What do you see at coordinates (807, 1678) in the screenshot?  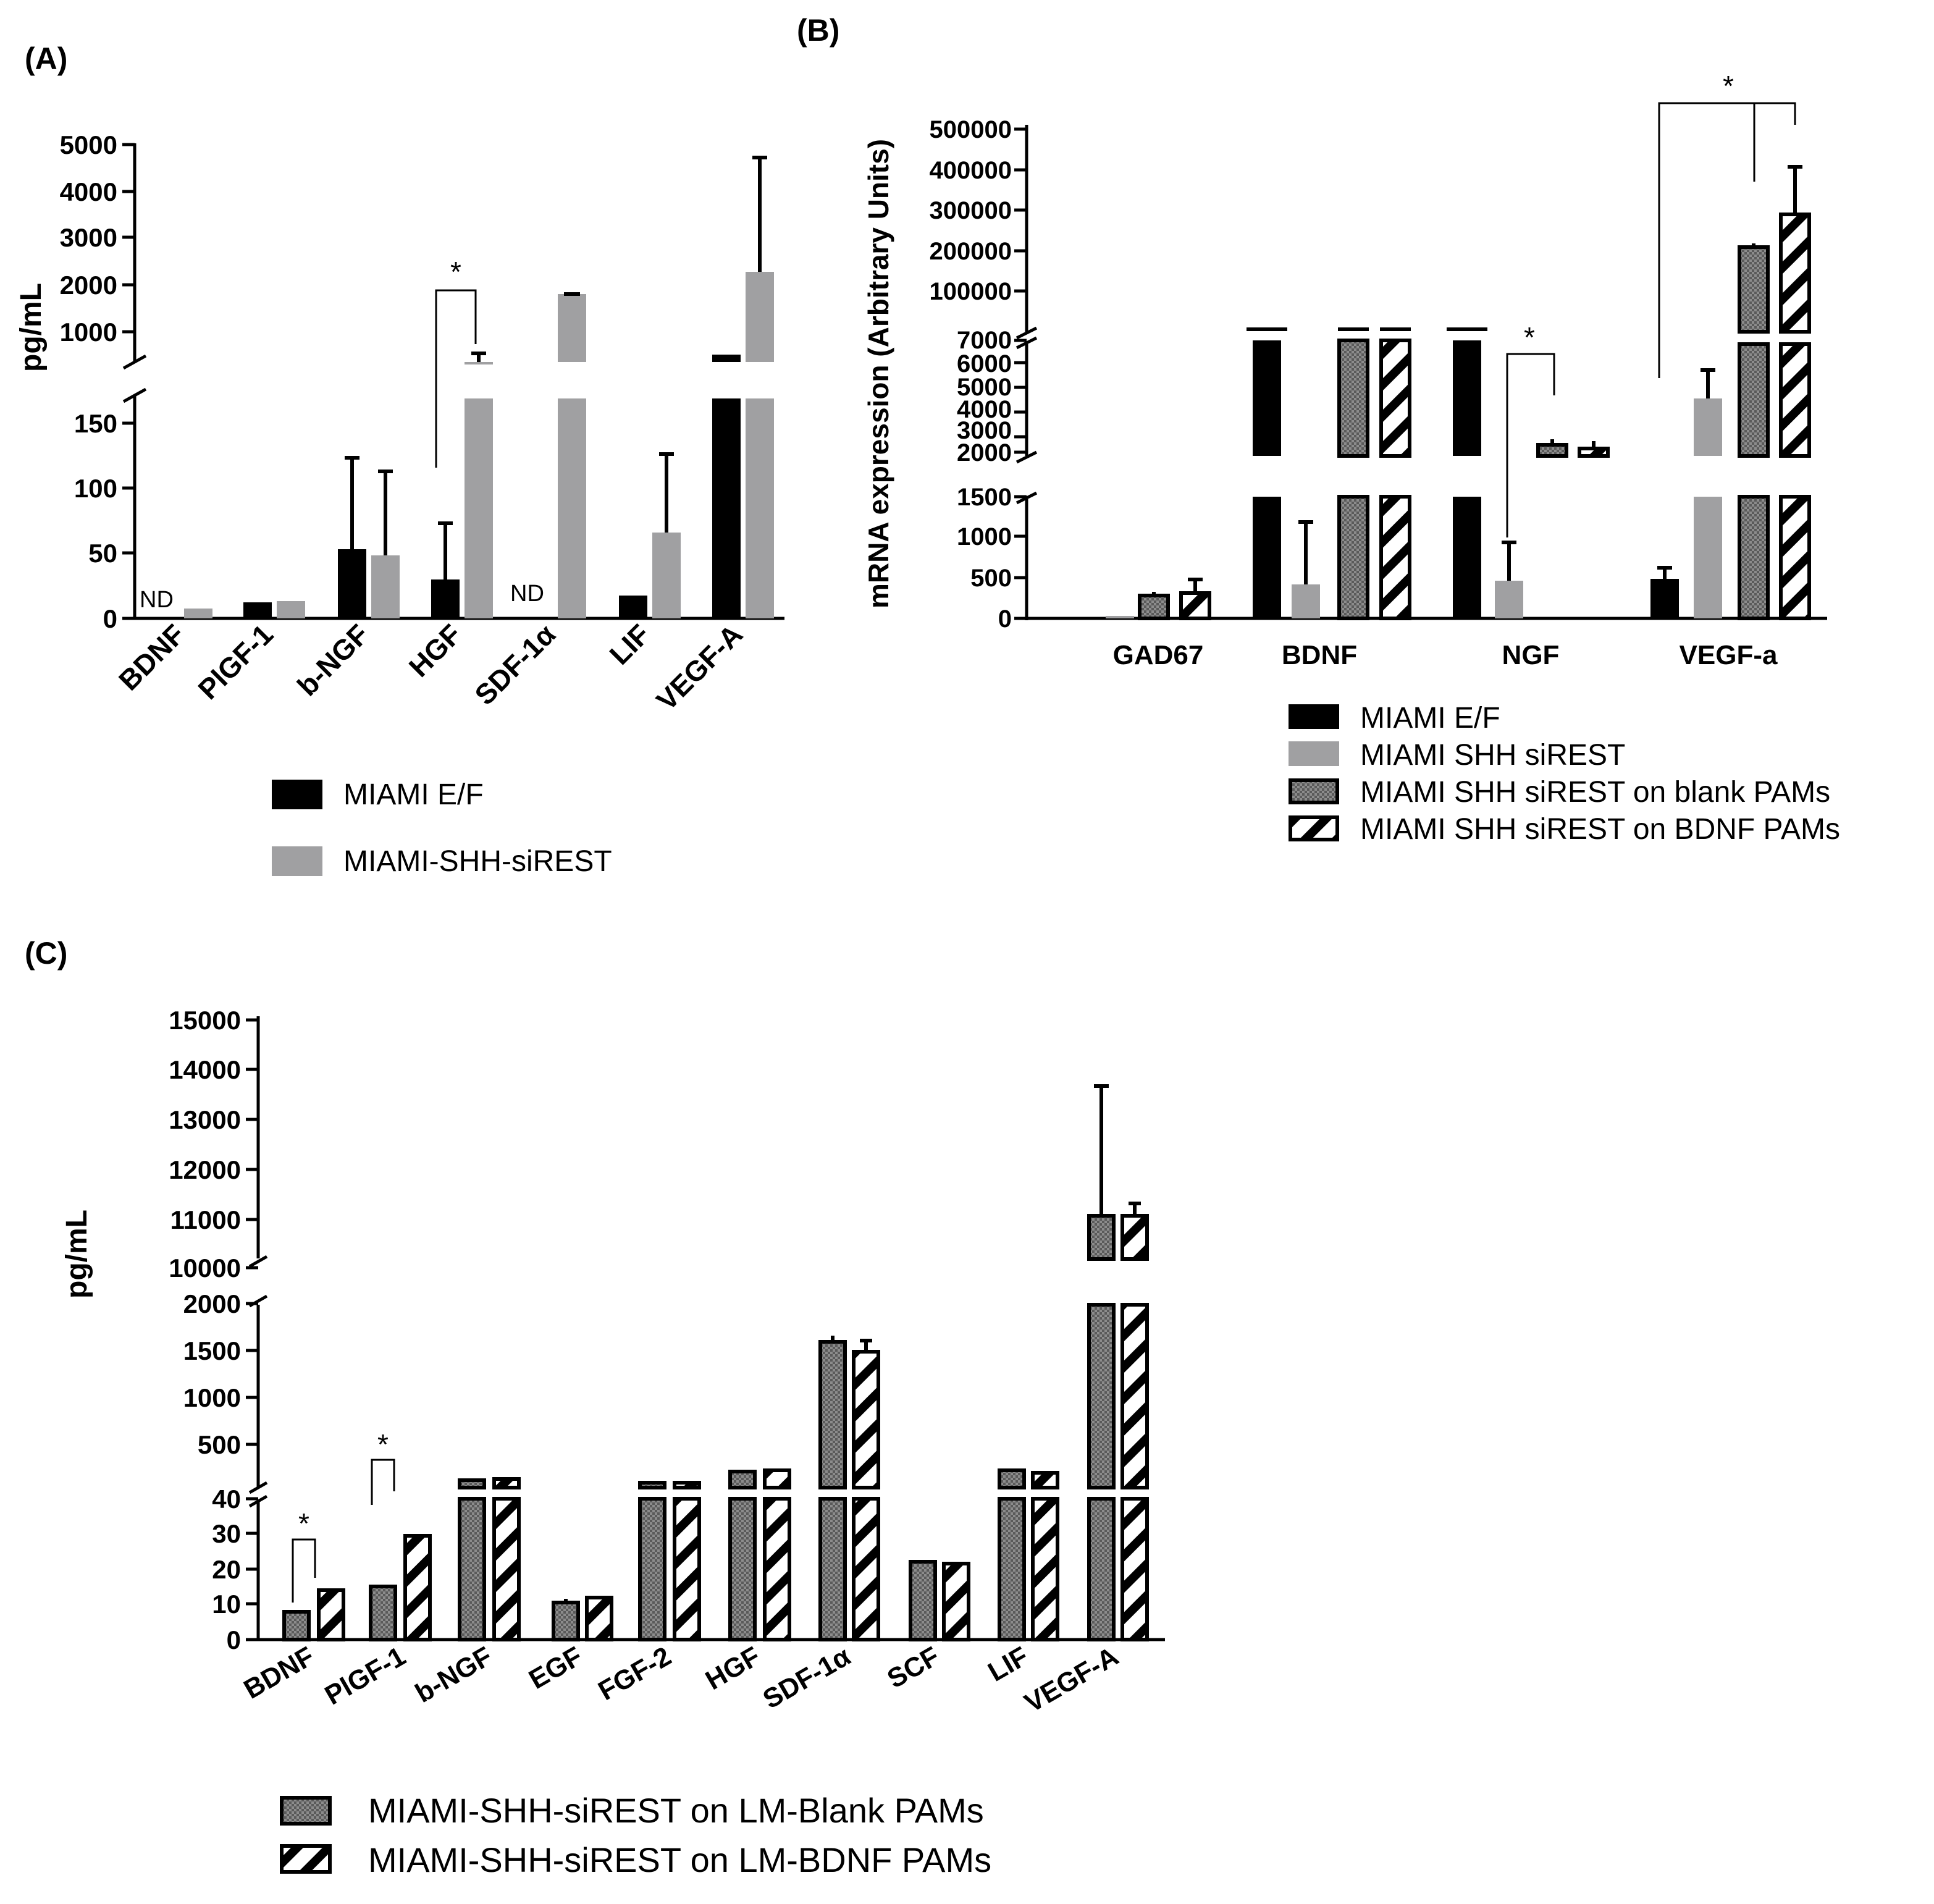 I see `x-tick-label: SDF-1α` at bounding box center [807, 1678].